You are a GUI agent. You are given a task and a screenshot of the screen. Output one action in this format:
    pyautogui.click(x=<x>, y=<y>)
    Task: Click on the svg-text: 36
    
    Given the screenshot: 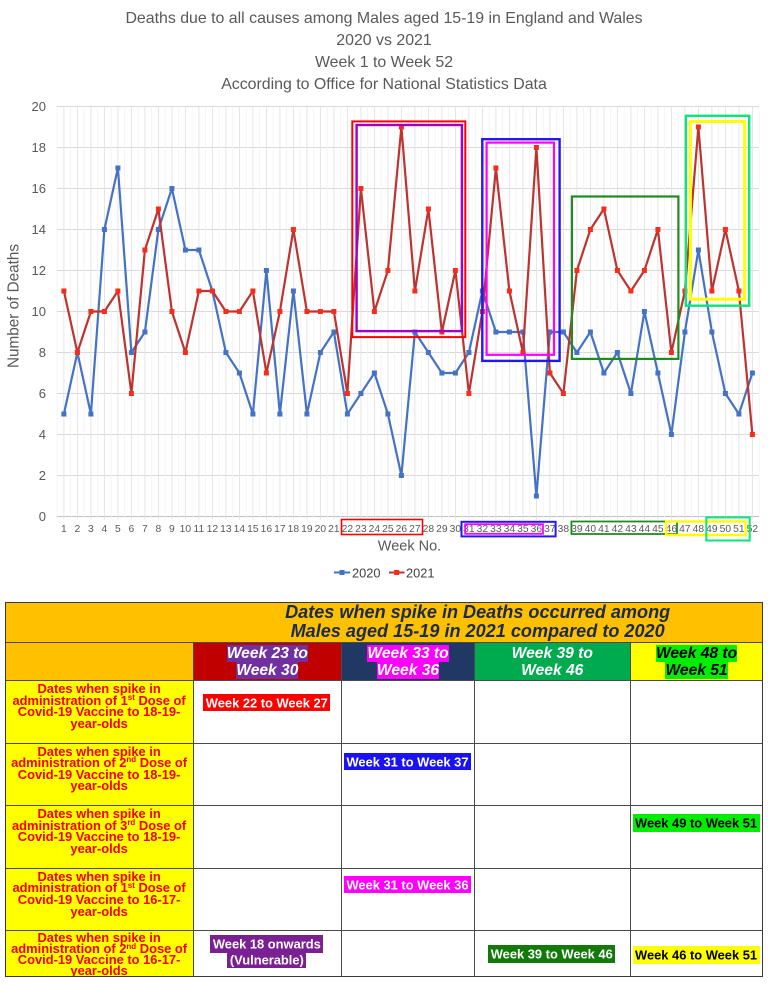 What is the action you would take?
    pyautogui.click(x=537, y=529)
    